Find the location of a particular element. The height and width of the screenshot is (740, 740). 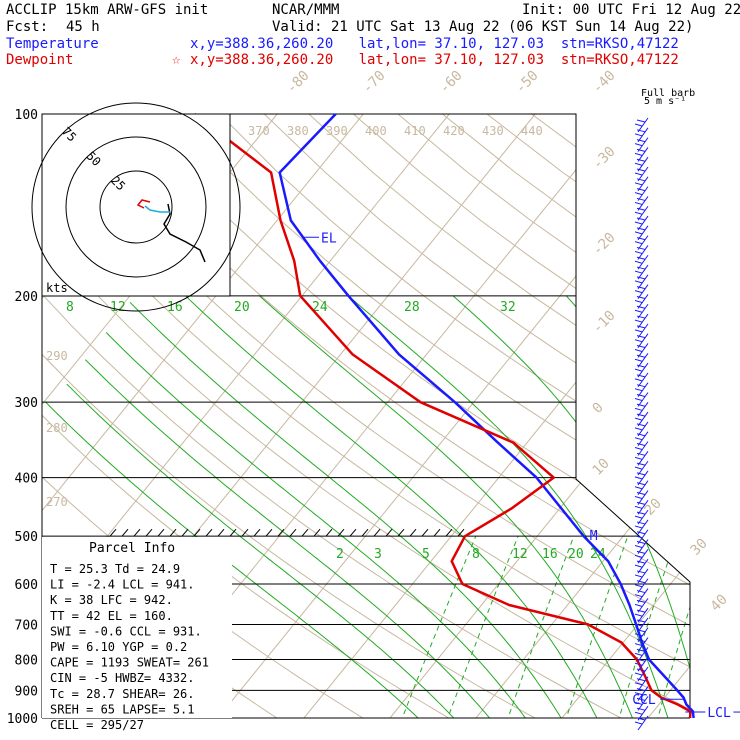

dewpoint-legend-label: Dewpoint is located at coordinates (40, 60).